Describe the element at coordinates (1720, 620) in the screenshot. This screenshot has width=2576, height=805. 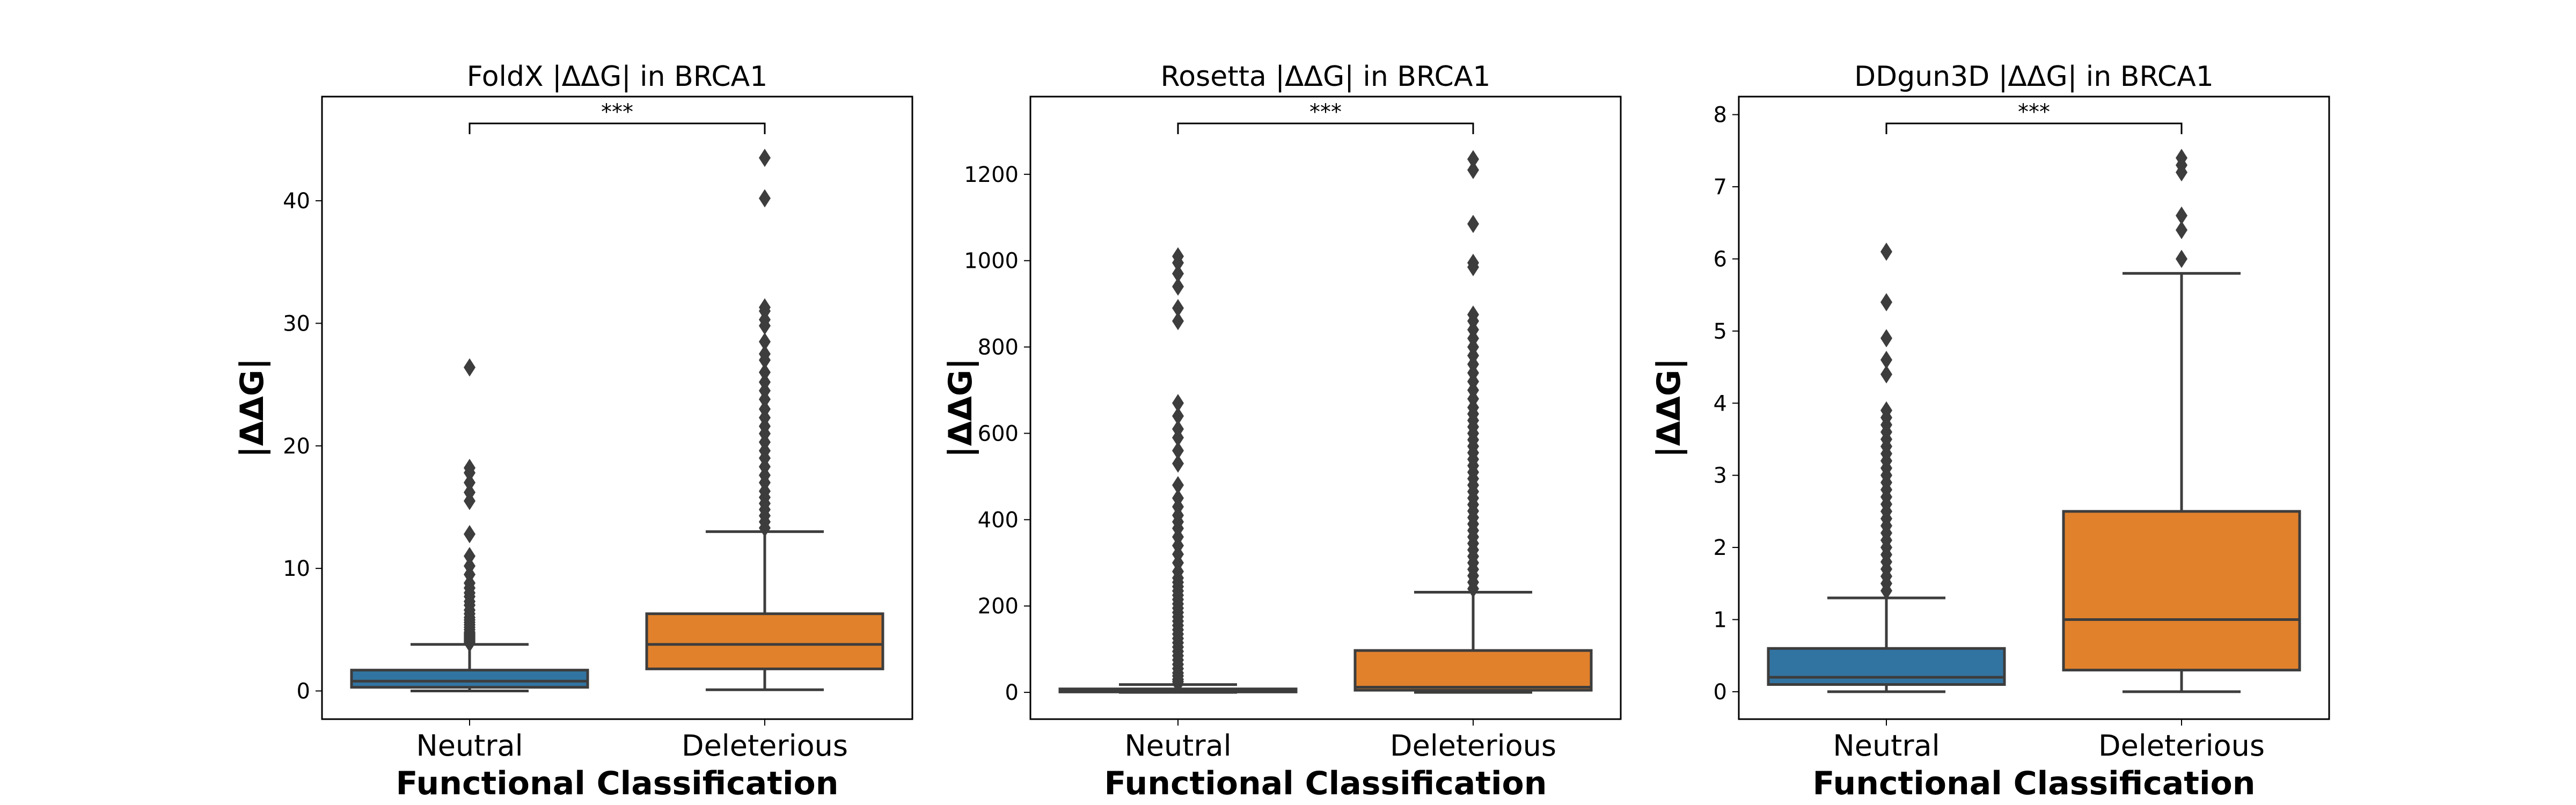
I see `y-tick-label: 1` at that location.